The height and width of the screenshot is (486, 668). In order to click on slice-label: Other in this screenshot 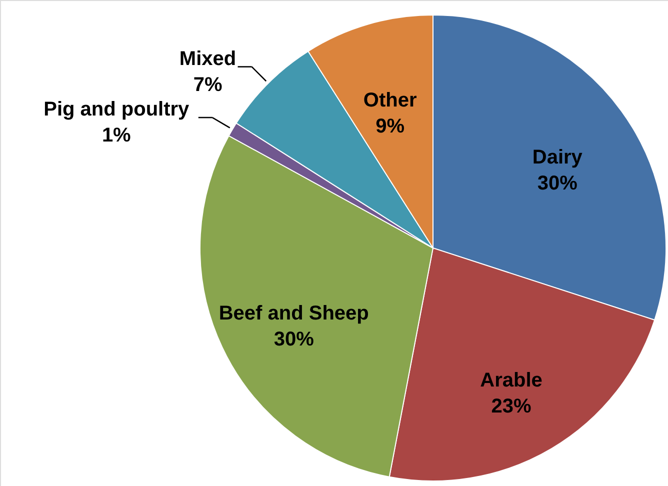, I will do `click(390, 100)`.